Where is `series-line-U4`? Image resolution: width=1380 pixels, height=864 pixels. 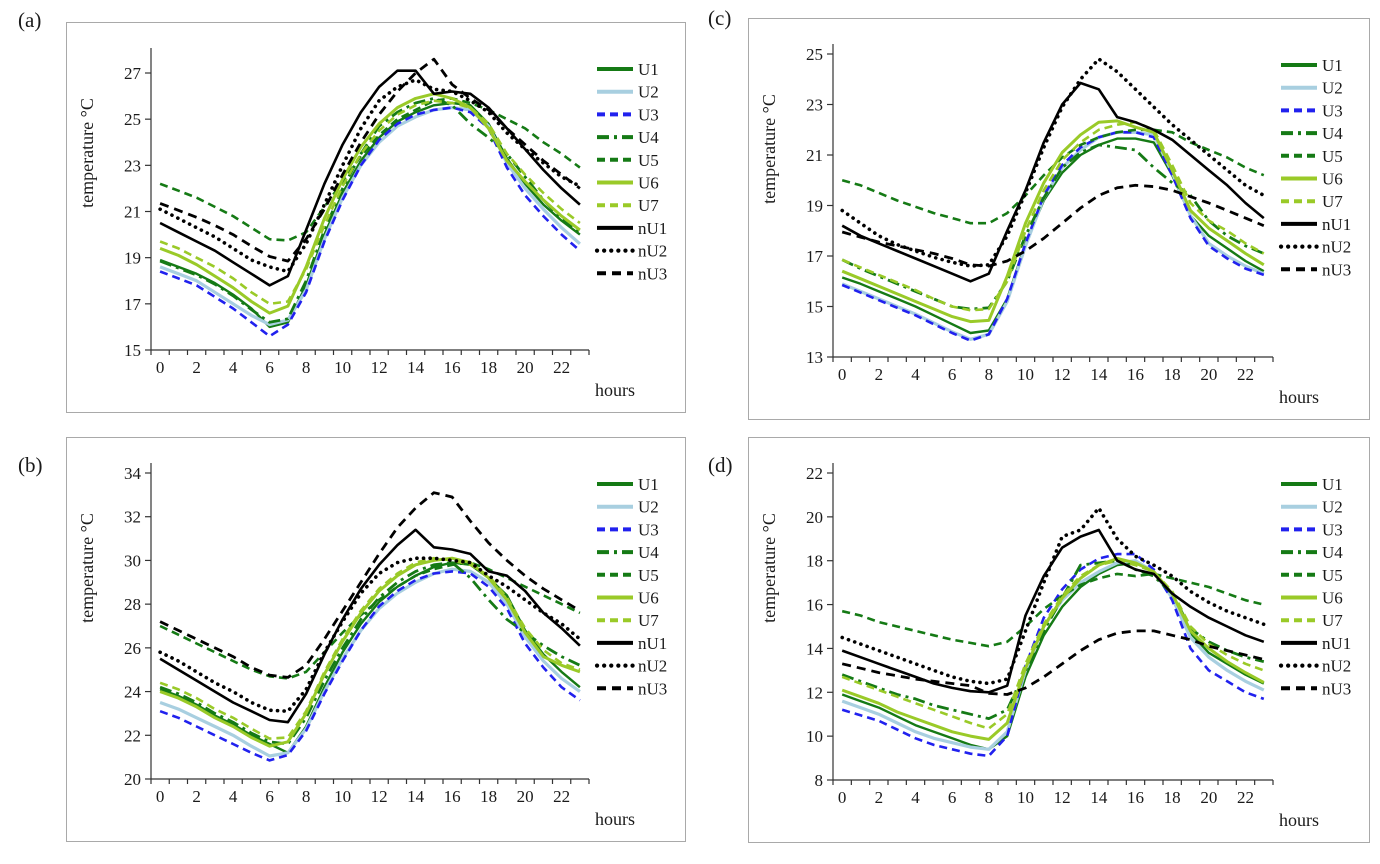 series-line-U4 is located at coordinates (1053, 227).